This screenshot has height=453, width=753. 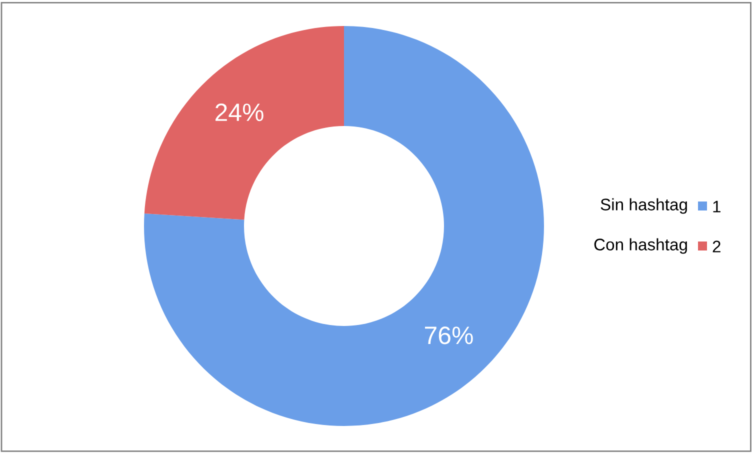 I want to click on text: 2, so click(x=716, y=246).